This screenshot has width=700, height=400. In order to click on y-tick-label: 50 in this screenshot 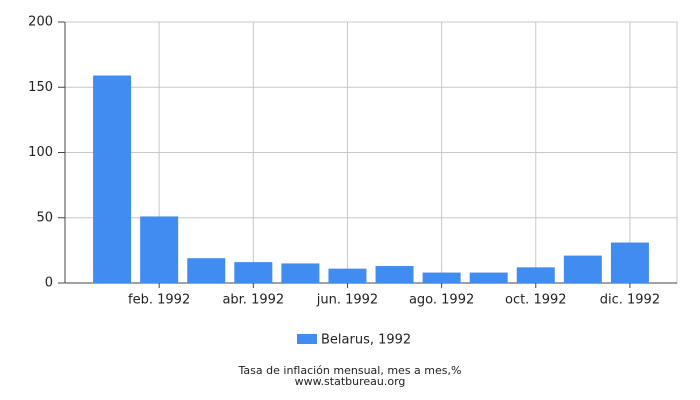, I will do `click(44, 217)`.